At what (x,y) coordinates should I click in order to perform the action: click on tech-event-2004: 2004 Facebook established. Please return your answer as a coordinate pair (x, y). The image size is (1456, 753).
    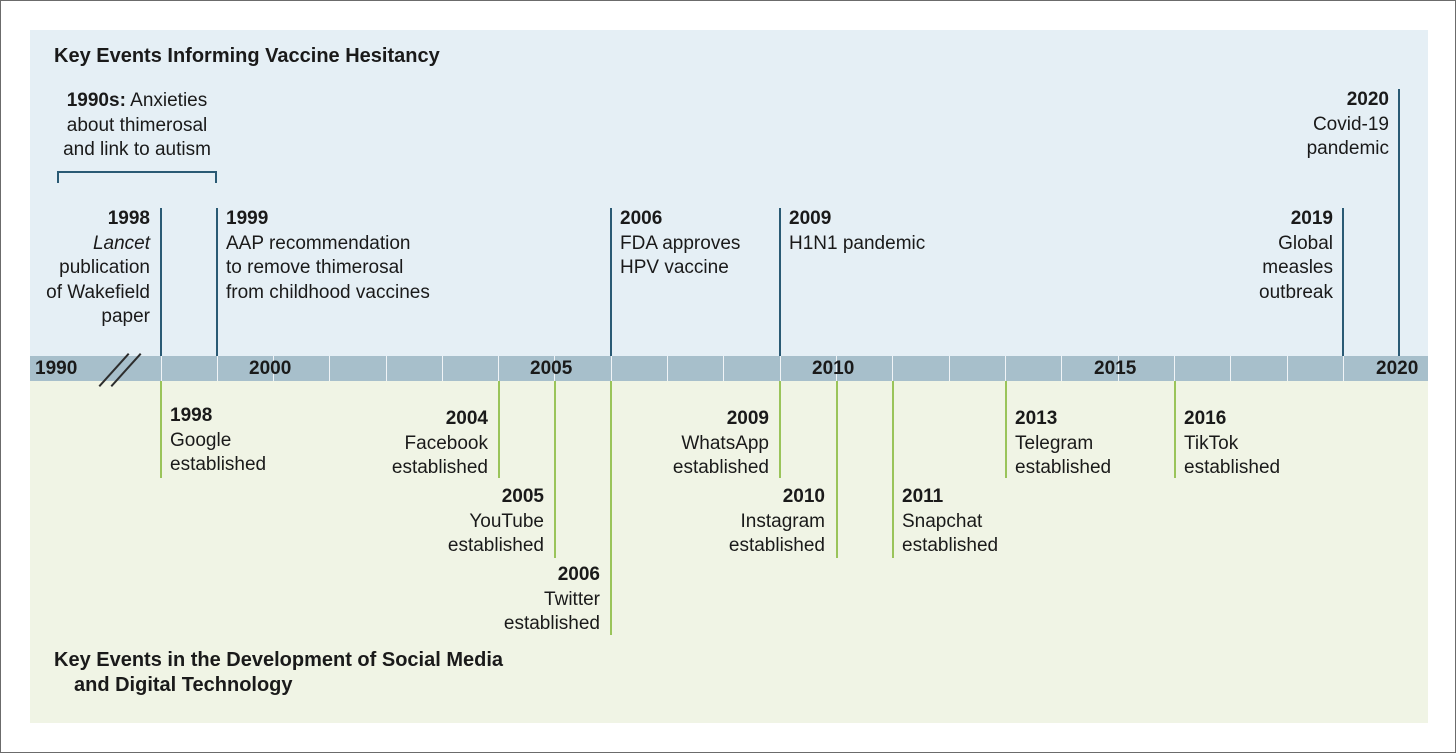
    Looking at the image, I should click on (440, 444).